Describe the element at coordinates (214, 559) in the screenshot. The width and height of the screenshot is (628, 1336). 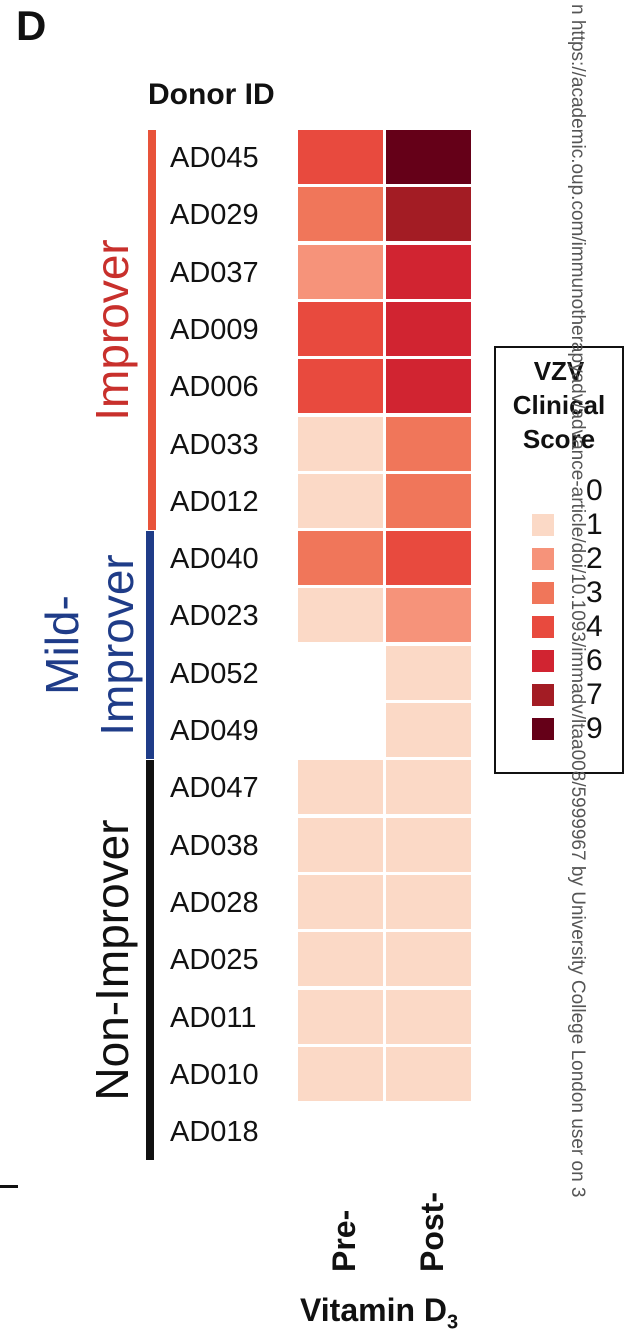
I see `row-label: AD040` at that location.